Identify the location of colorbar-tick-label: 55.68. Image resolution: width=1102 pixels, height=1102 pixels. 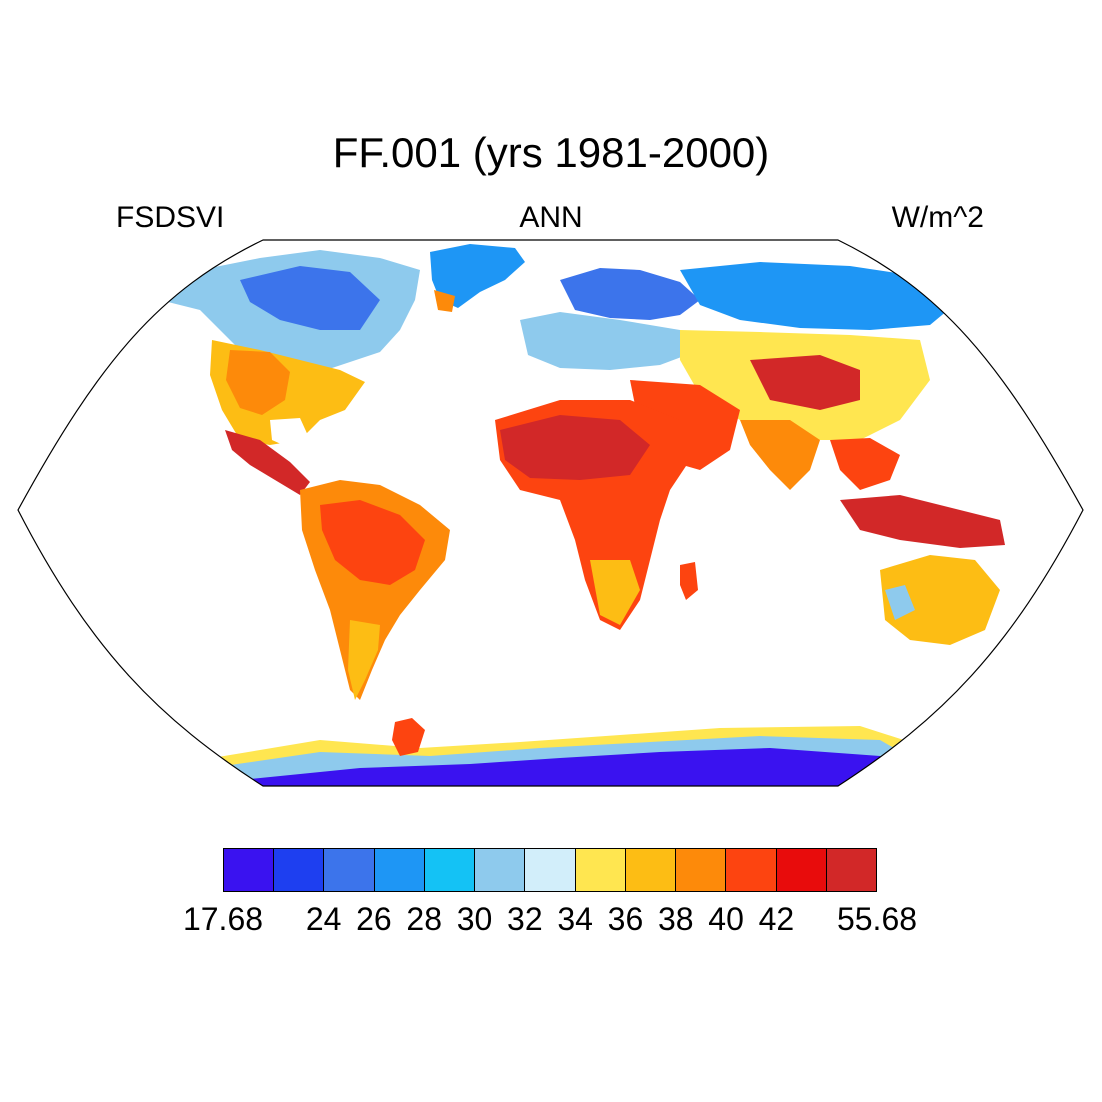
(877, 919).